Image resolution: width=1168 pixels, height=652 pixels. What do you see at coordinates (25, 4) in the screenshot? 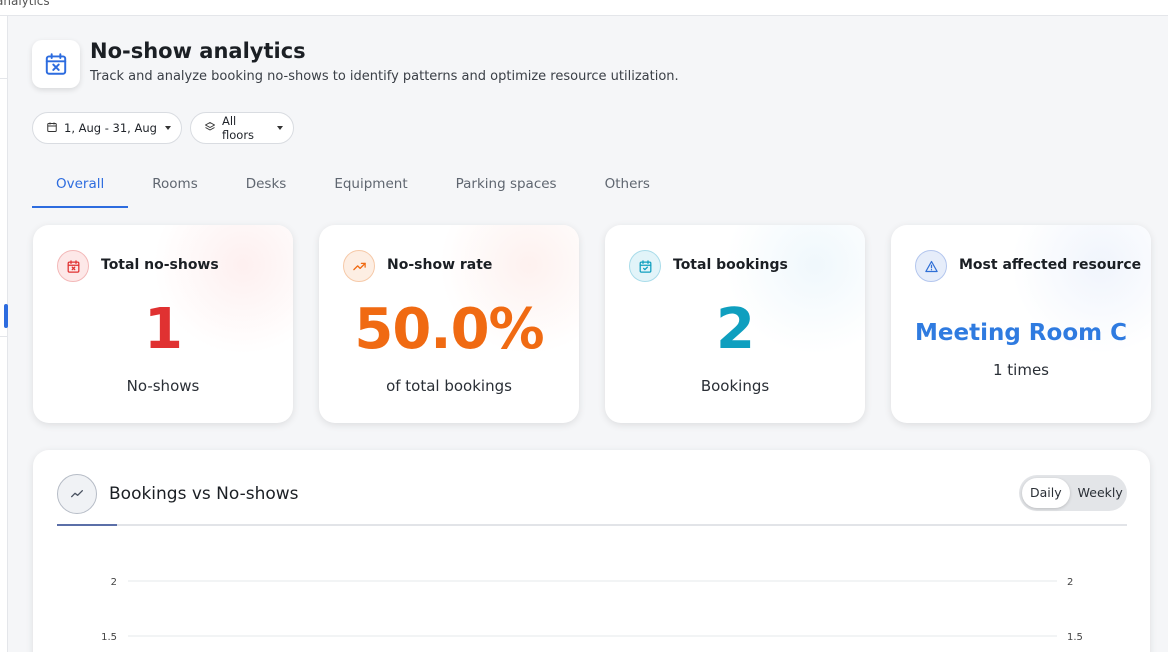
I see `top-bar-title: analytics` at bounding box center [25, 4].